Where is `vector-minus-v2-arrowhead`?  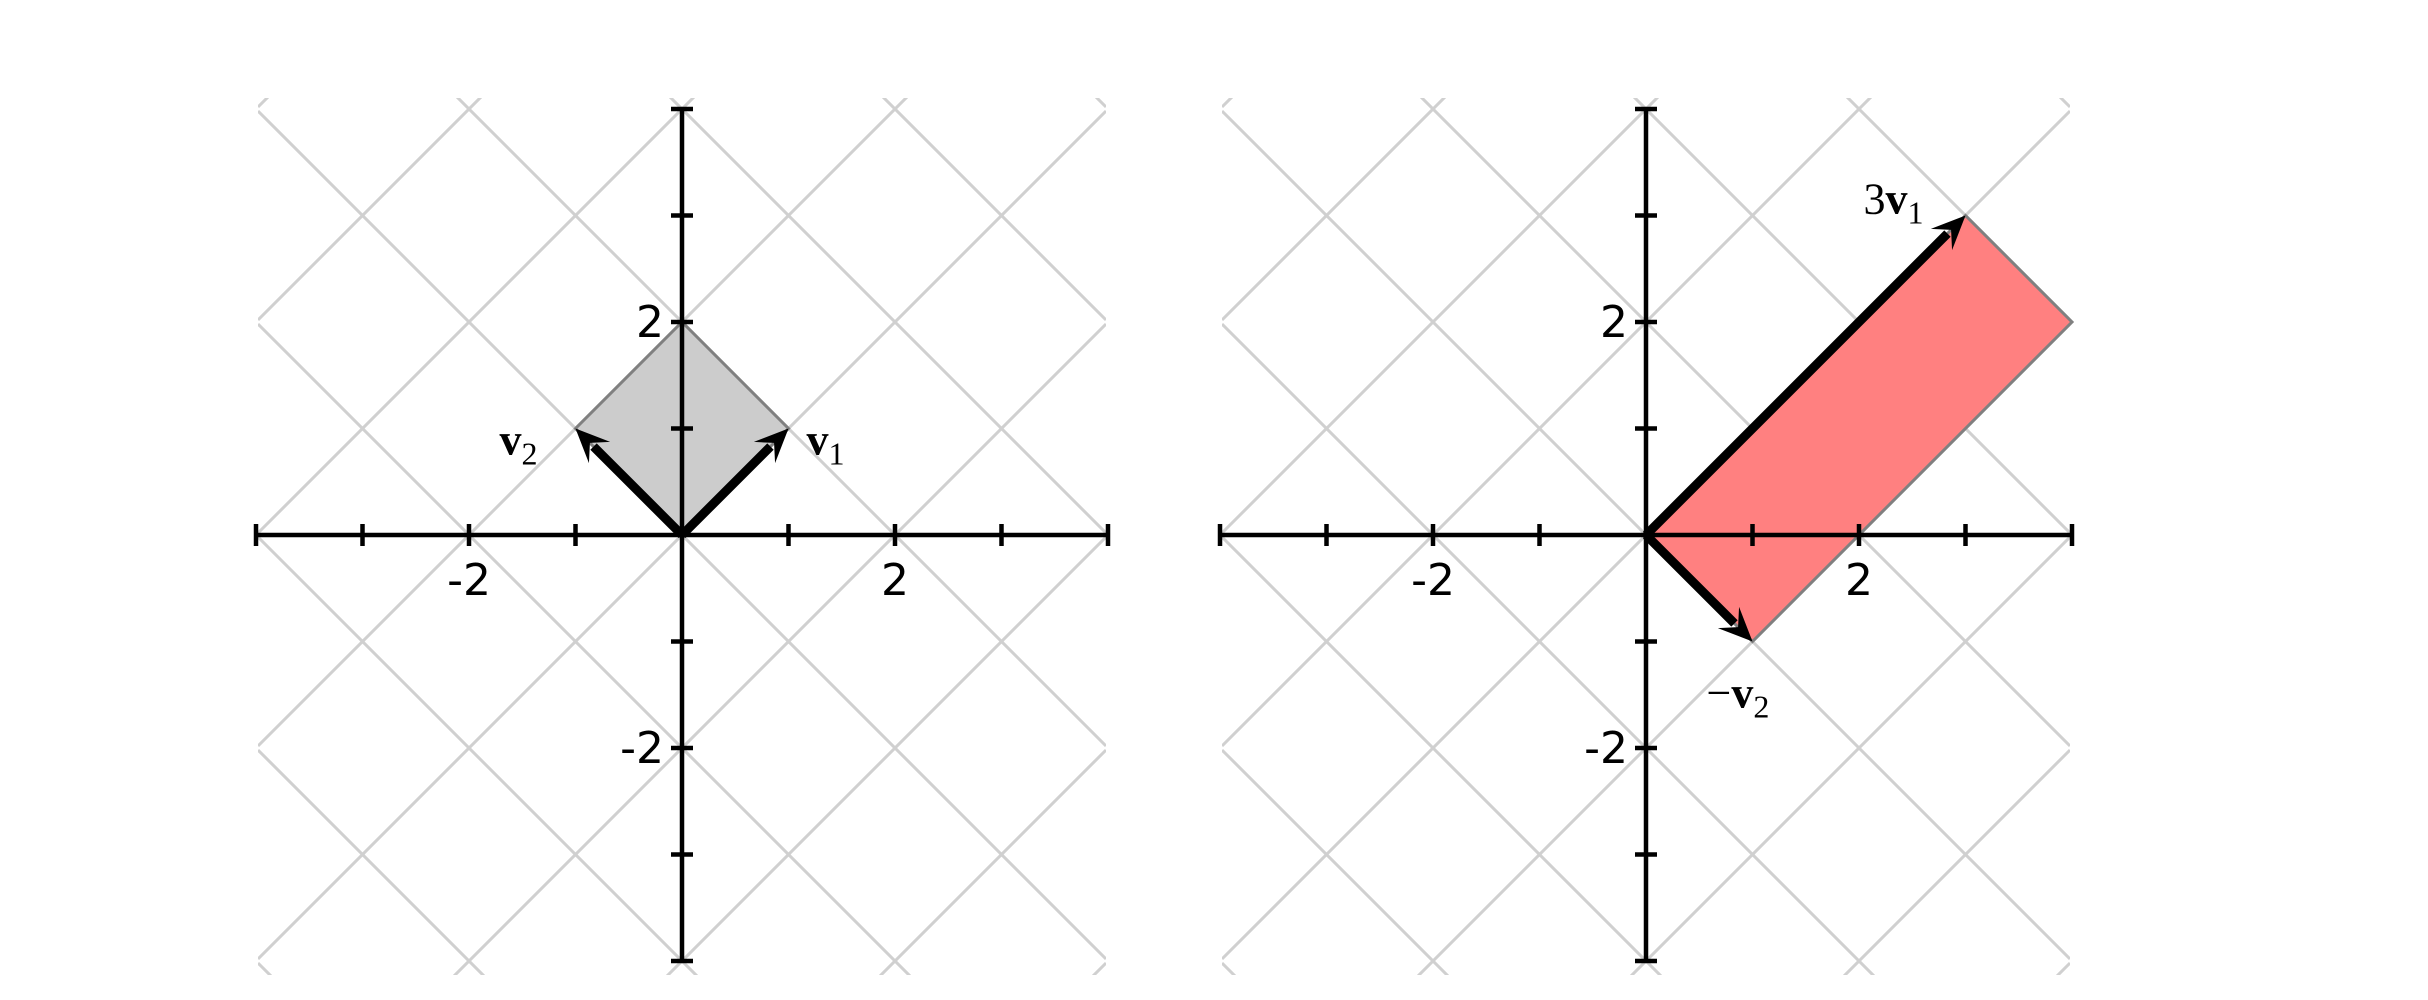
vector-minus-v2-arrowhead is located at coordinates (1735, 624).